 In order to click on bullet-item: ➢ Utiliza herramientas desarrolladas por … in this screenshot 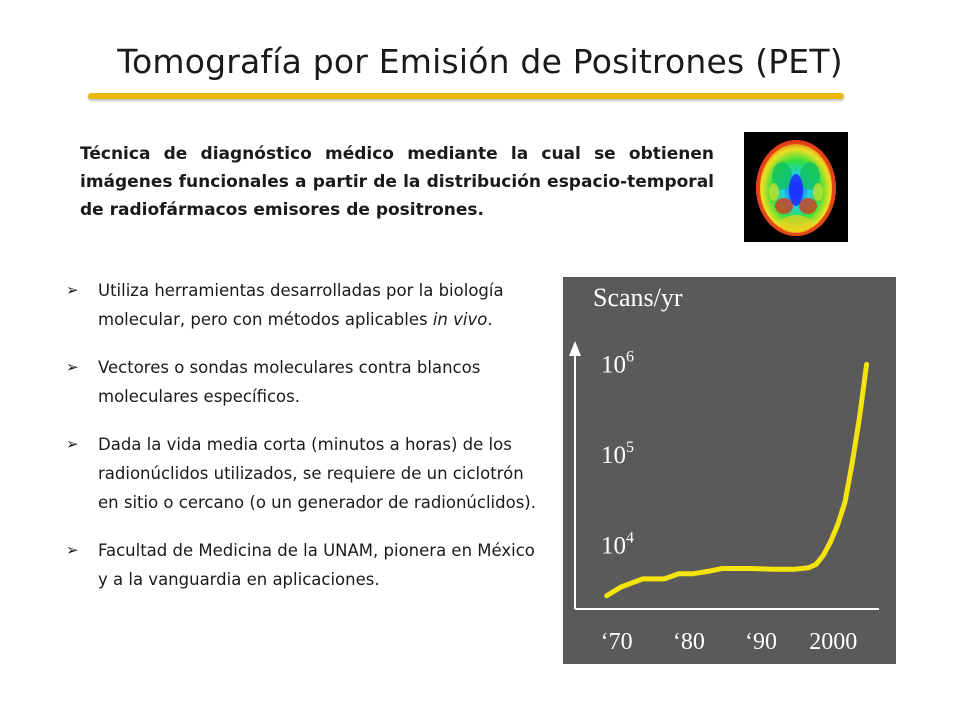, I will do `click(306, 305)`.